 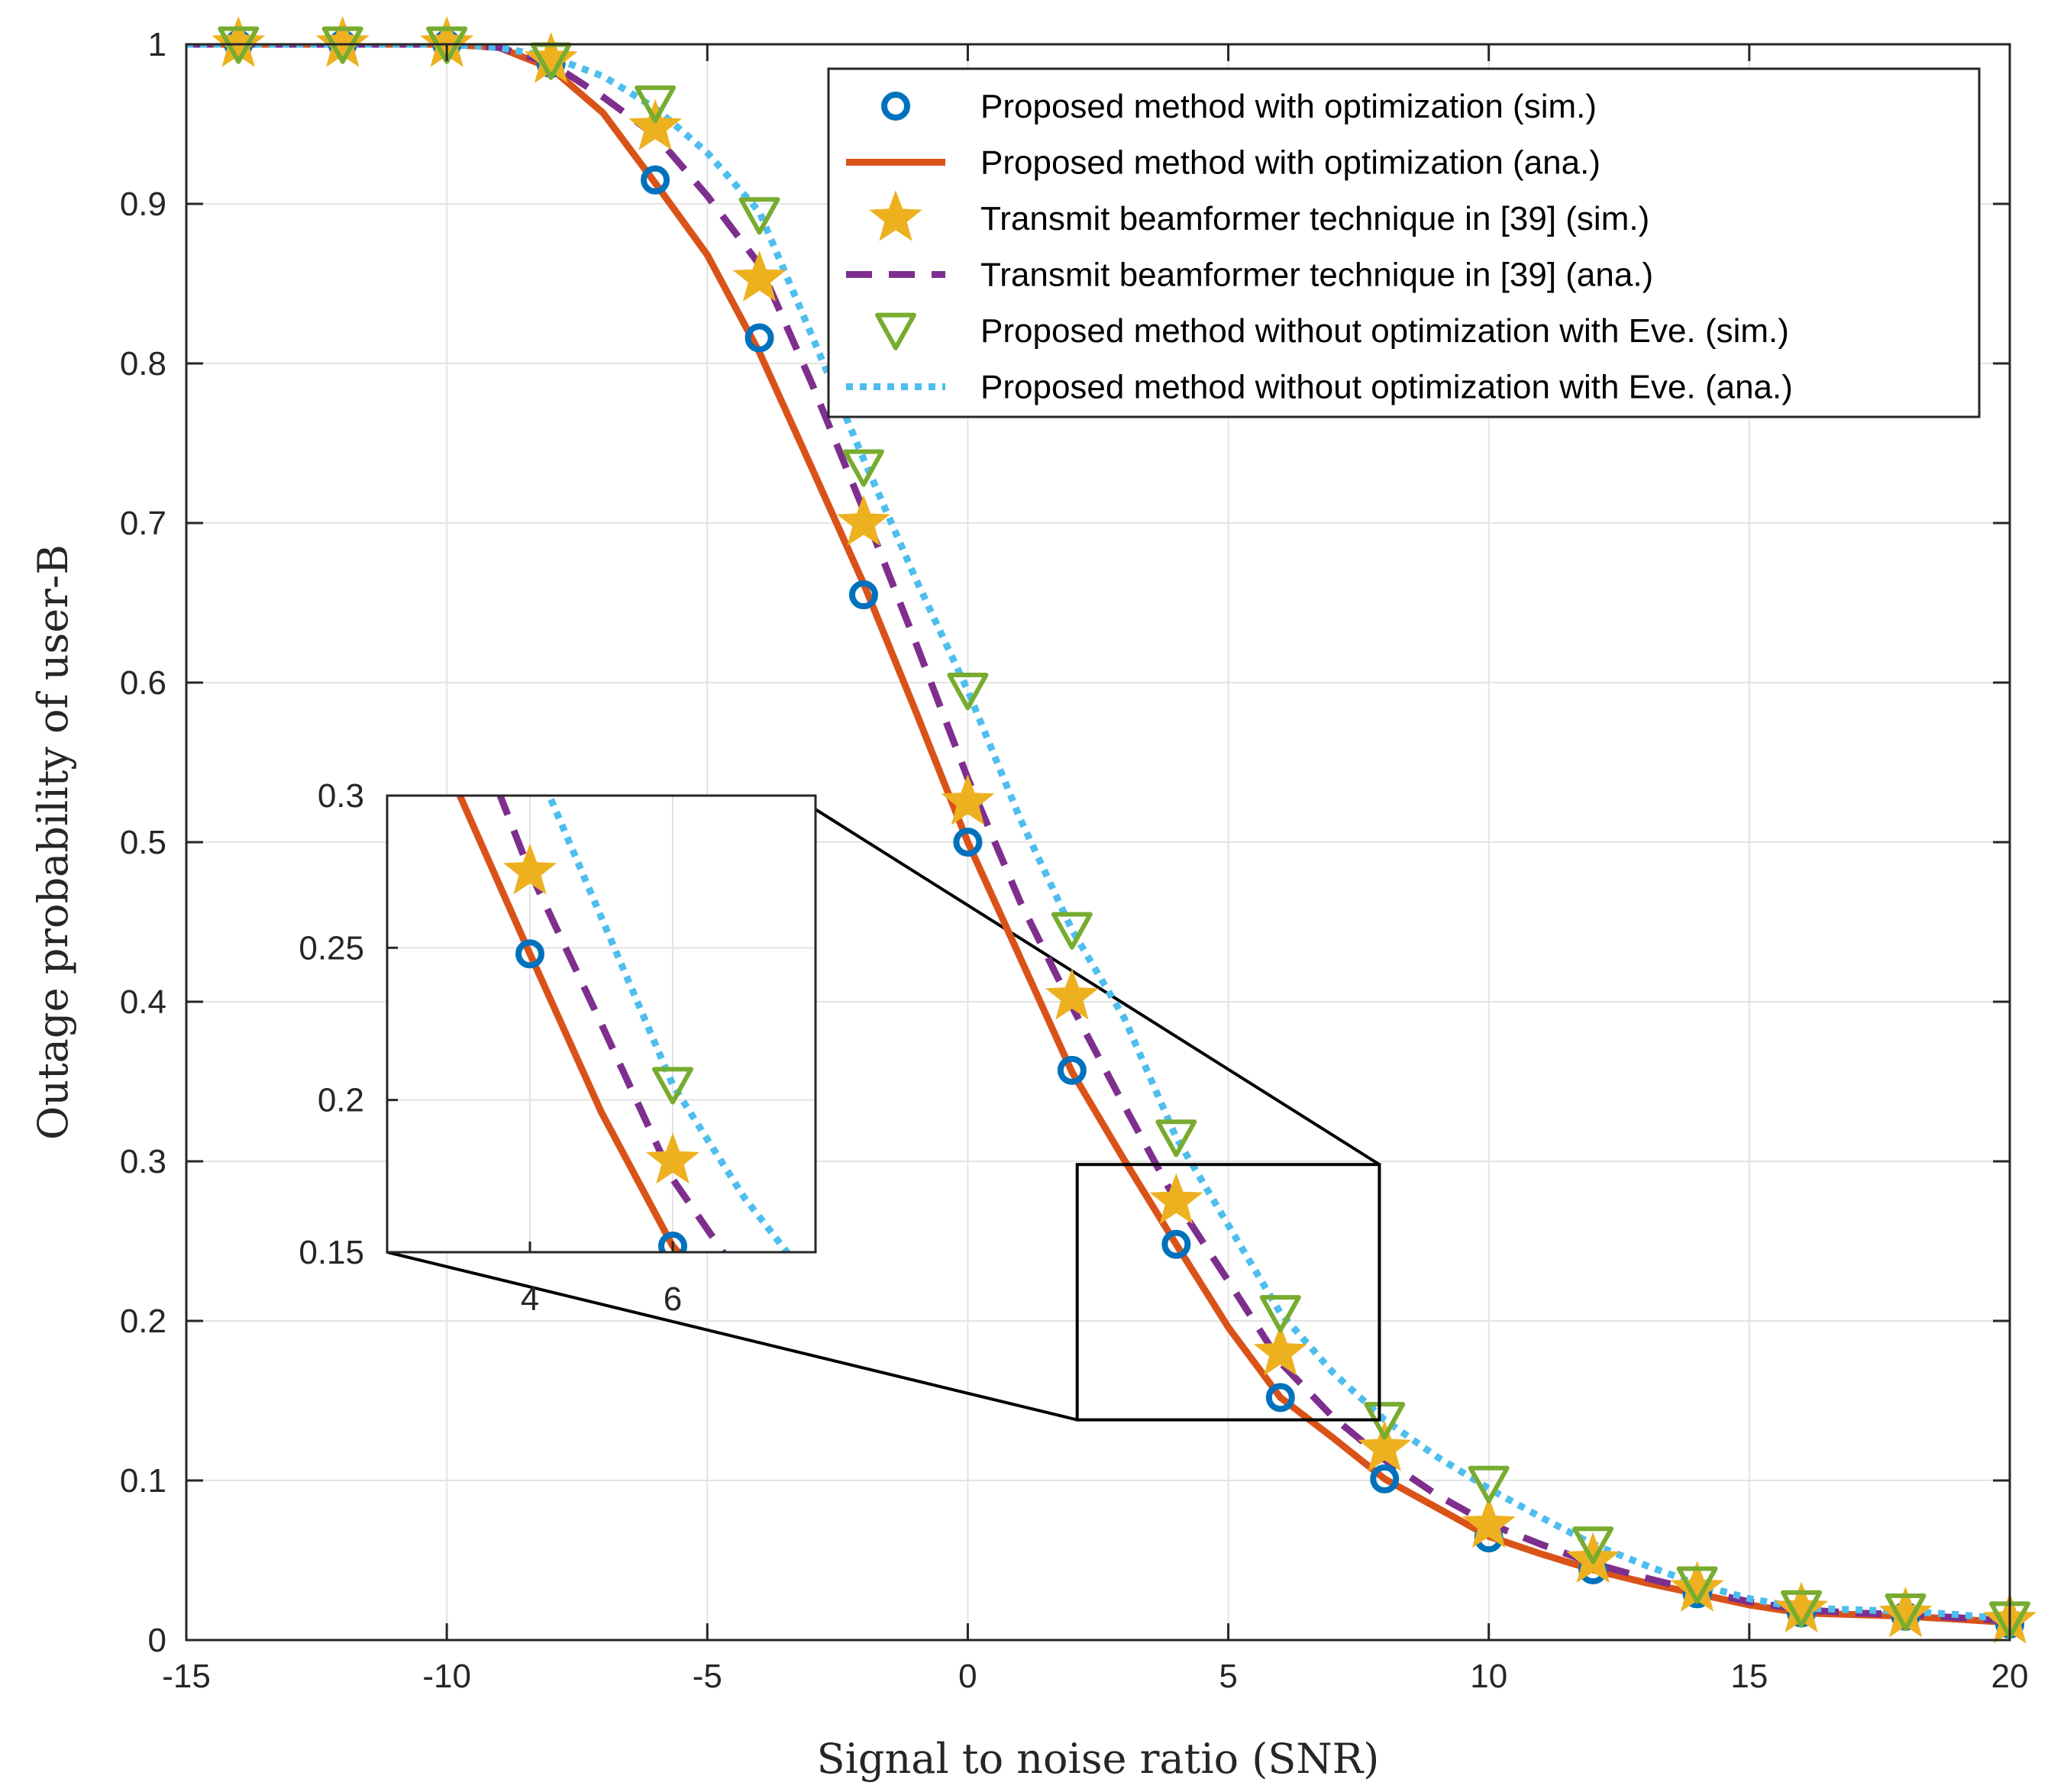 What do you see at coordinates (1228, 1676) in the screenshot?
I see `x-tick-label: 5` at bounding box center [1228, 1676].